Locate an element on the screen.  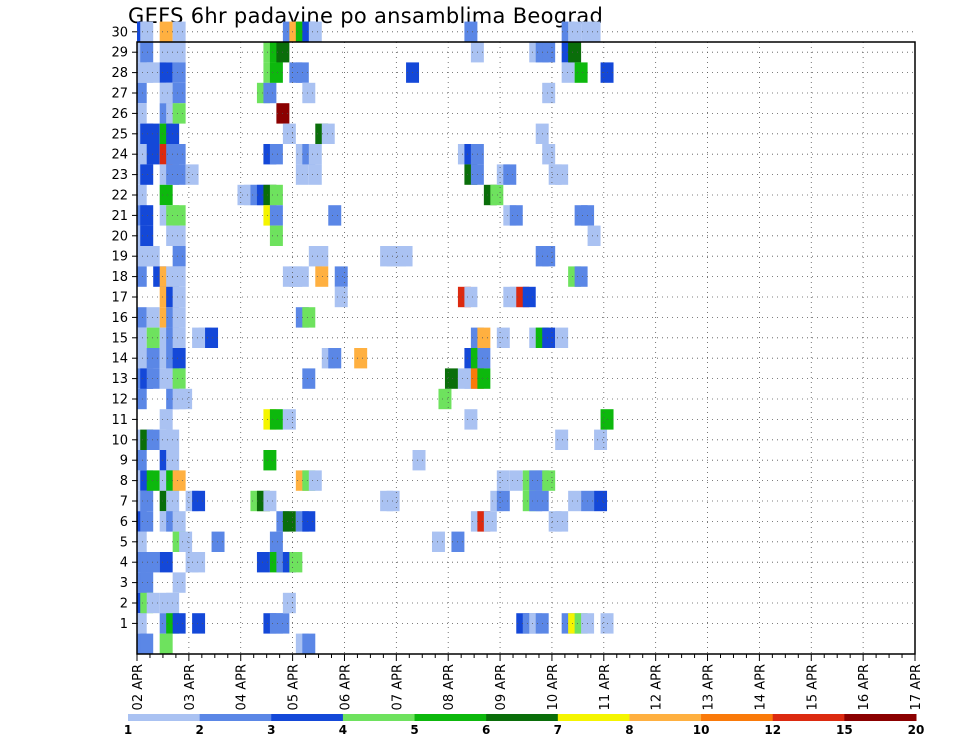
chart-title: GEFS 6hr padavine po ansamblima Beograd is located at coordinates (366, 16).